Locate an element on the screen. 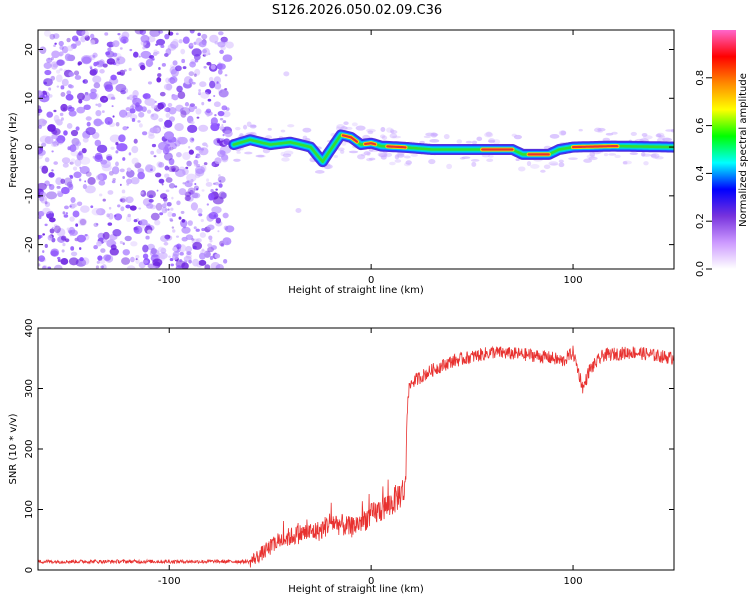  snr-y-label: SNR (10 * v/v) is located at coordinates (13, 448).